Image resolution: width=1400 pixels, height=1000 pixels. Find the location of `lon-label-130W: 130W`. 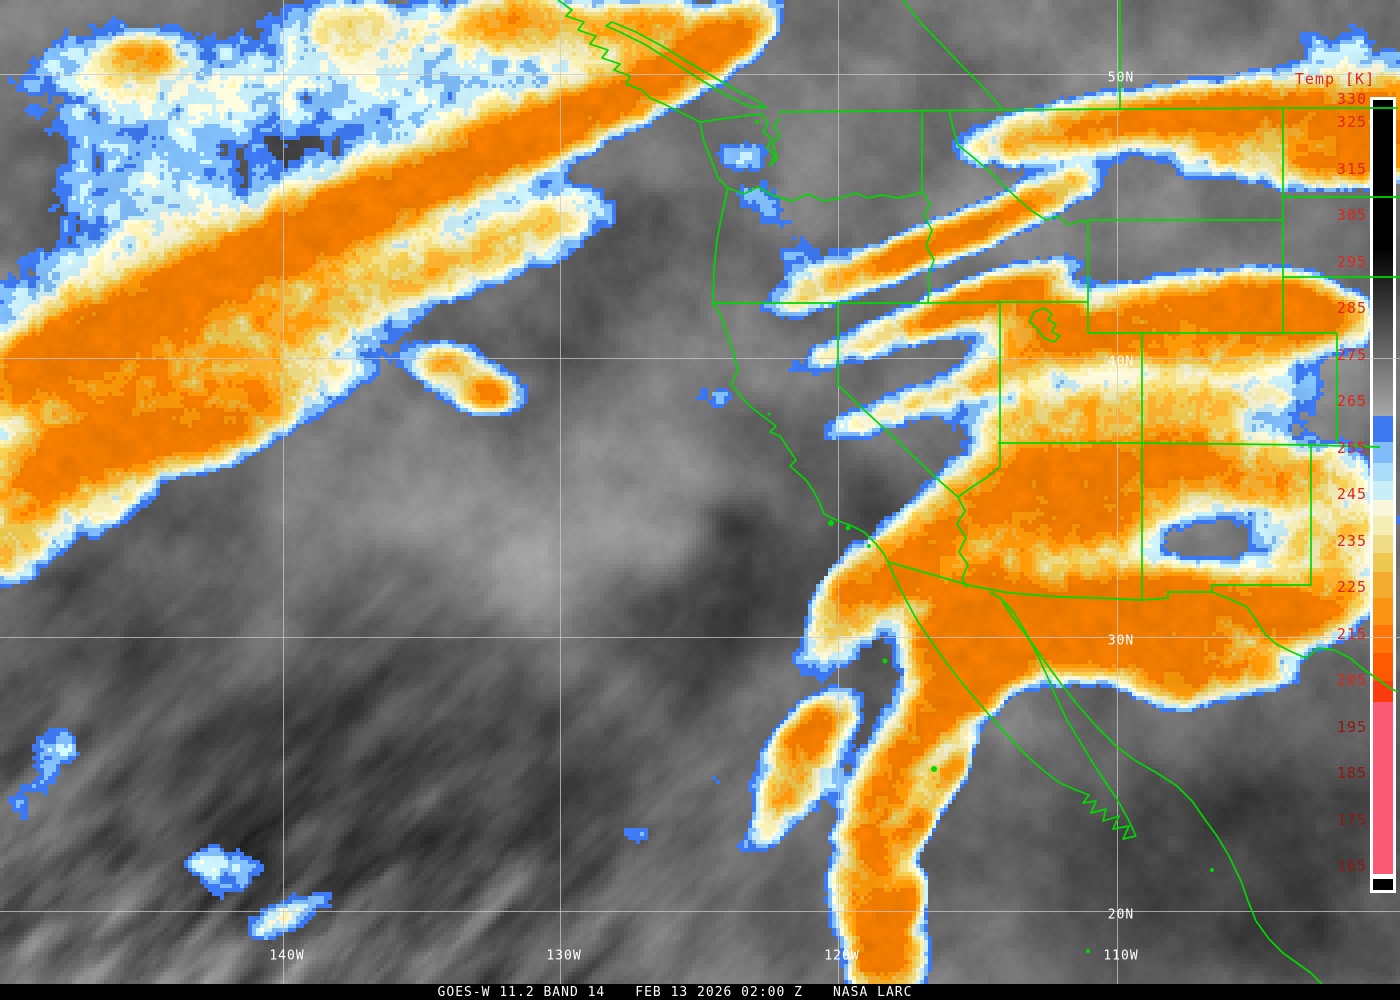

lon-label-130W: 130W is located at coordinates (564, 956).